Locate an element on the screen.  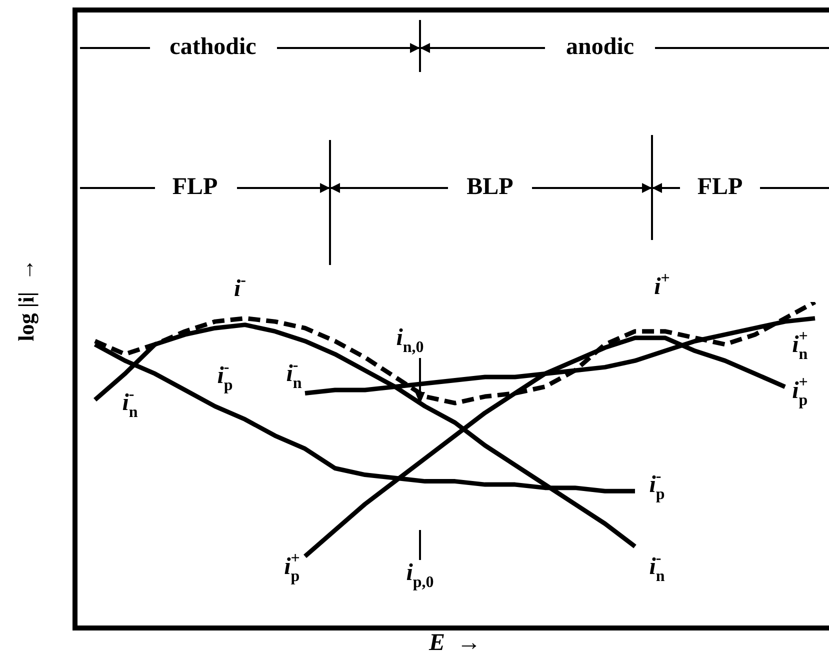
text: i+ is located at coordinates (662, 285).